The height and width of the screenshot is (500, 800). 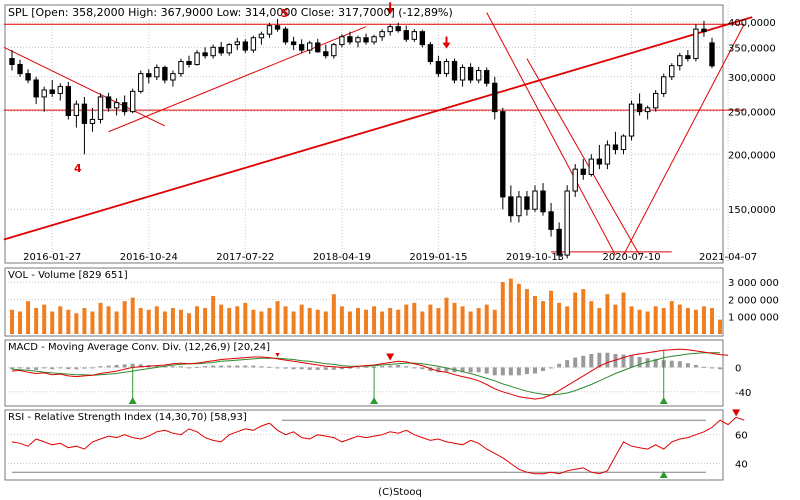 I want to click on price-tick-label-5: 150,0000, so click(x=752, y=210).